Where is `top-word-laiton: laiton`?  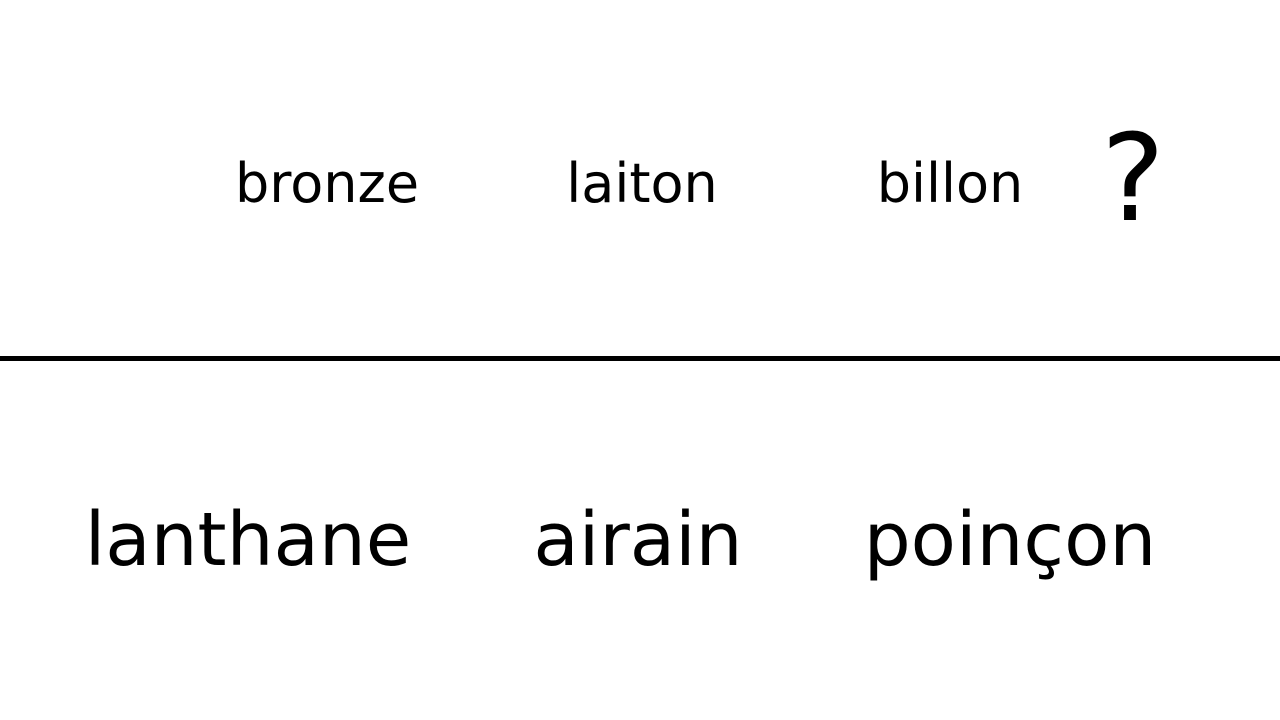 top-word-laiton: laiton is located at coordinates (642, 183).